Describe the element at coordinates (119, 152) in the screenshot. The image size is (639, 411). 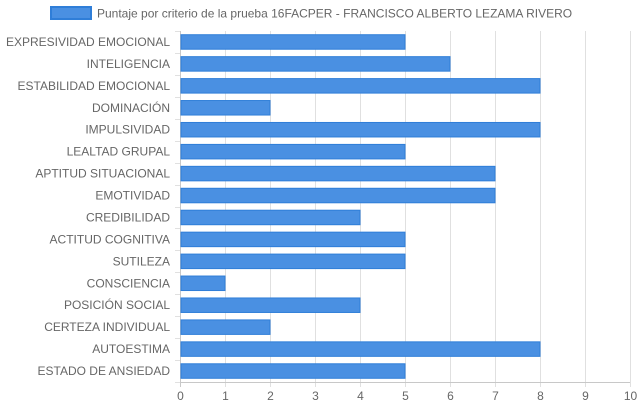
I see `category-label: LEALTAD GRUPAL` at that location.